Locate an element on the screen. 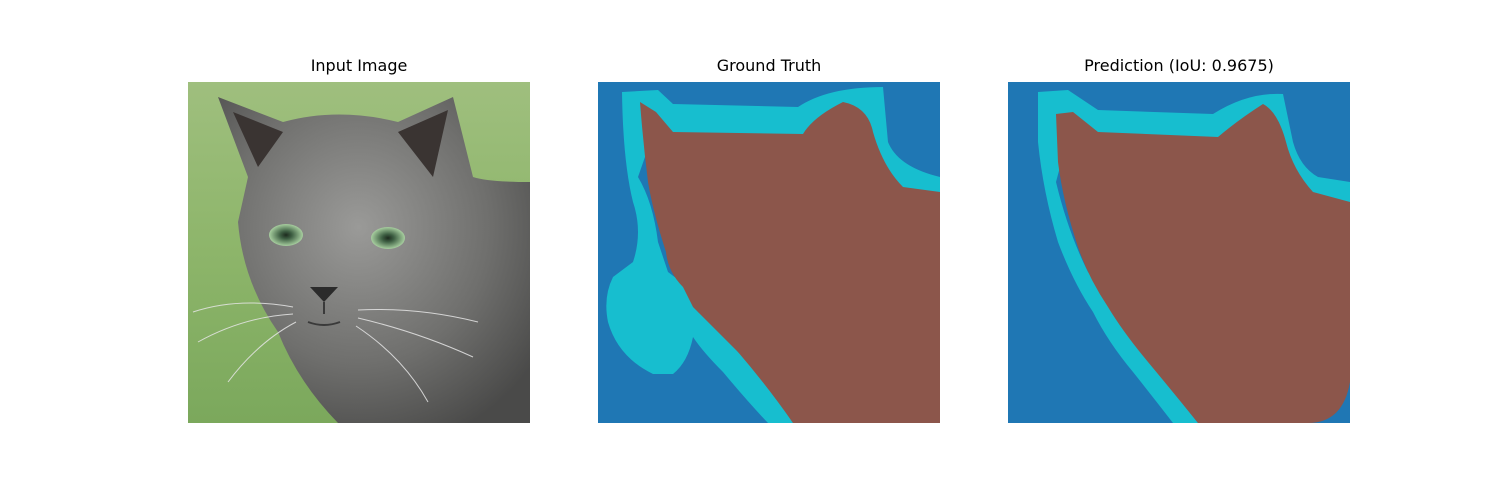 This screenshot has height=500, width=1500. input-image-title: Input Image is located at coordinates (359, 65).